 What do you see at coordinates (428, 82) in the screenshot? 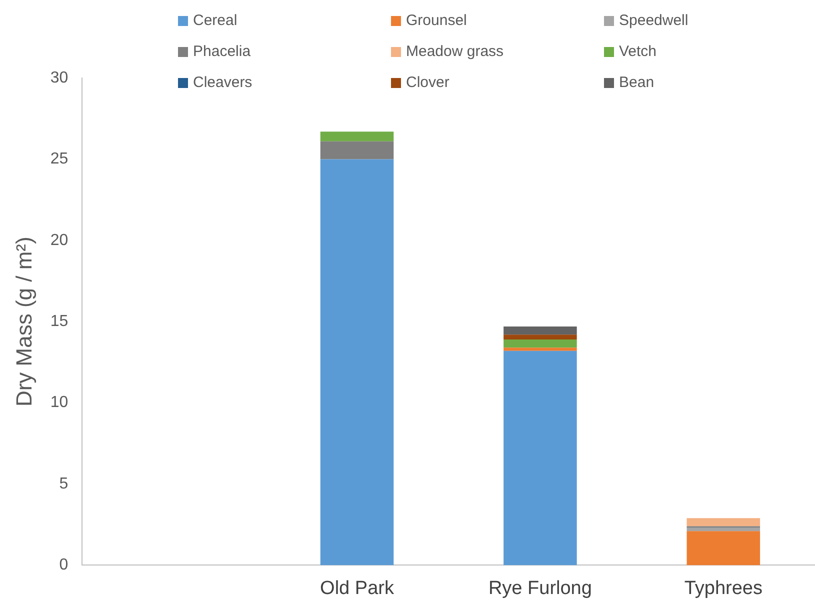
I see `legend-label: Clover` at bounding box center [428, 82].